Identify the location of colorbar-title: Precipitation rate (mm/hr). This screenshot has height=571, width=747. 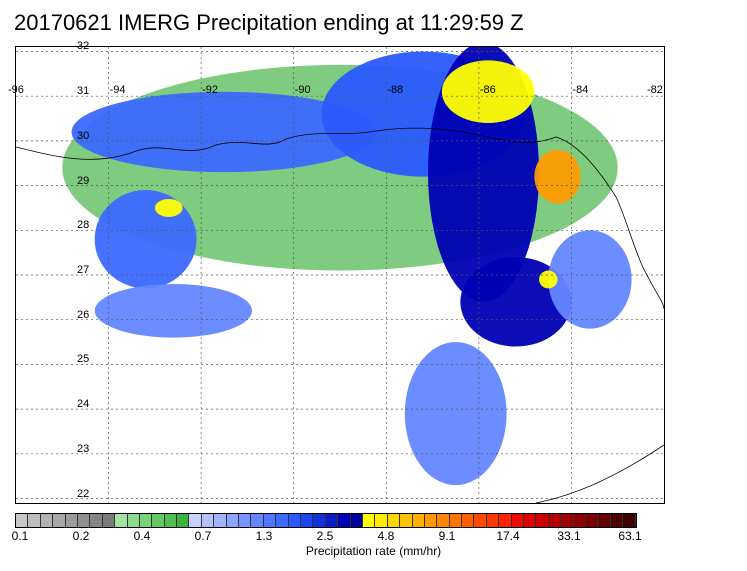
(373, 551).